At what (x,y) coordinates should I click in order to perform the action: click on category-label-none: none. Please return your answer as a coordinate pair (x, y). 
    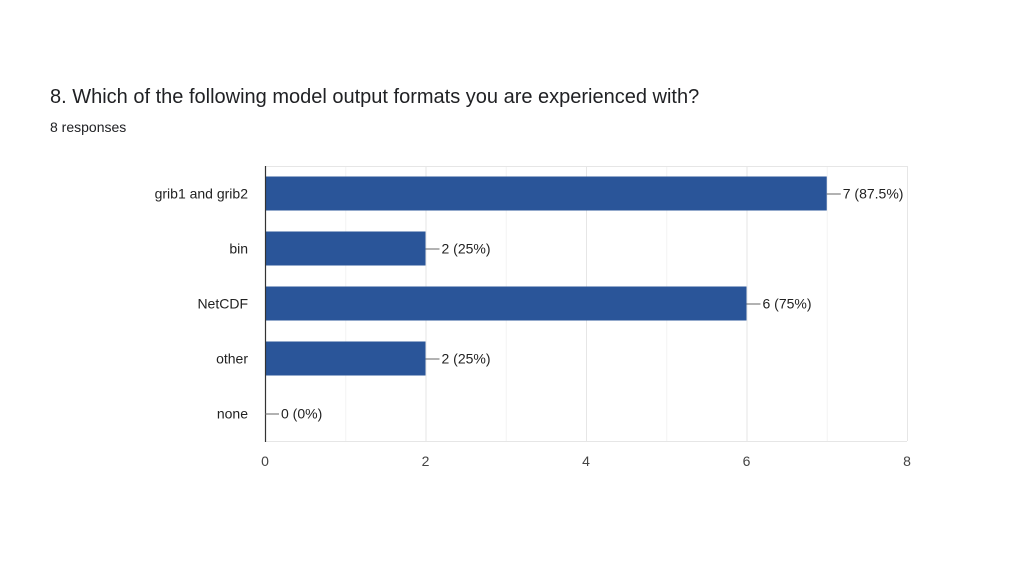
    Looking at the image, I should click on (232, 414).